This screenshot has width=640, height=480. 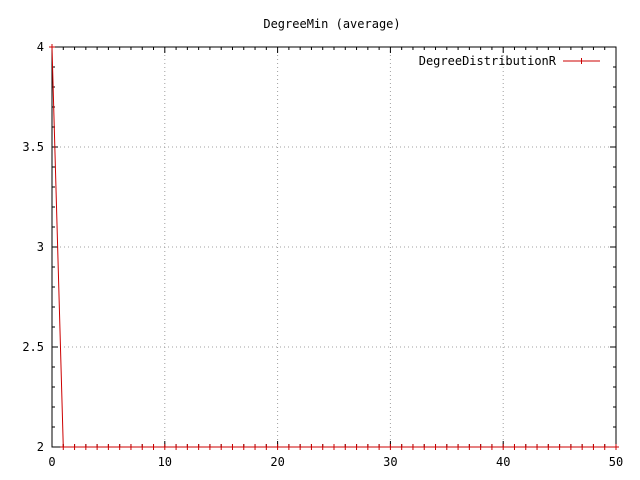 I want to click on x-tick-label: 40, so click(x=503, y=462).